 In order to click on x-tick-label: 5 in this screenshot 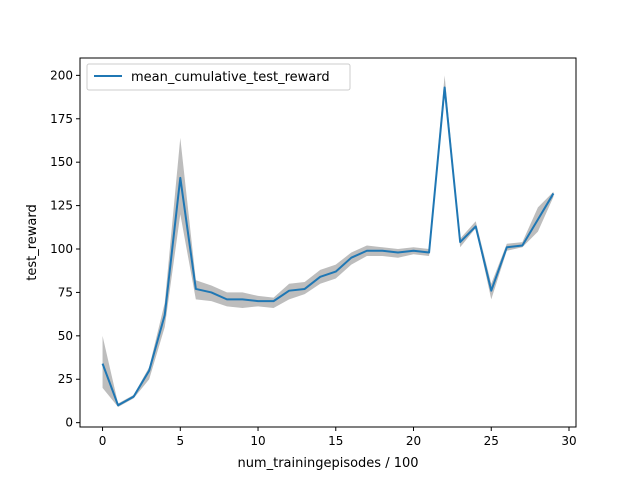, I will do `click(180, 441)`.